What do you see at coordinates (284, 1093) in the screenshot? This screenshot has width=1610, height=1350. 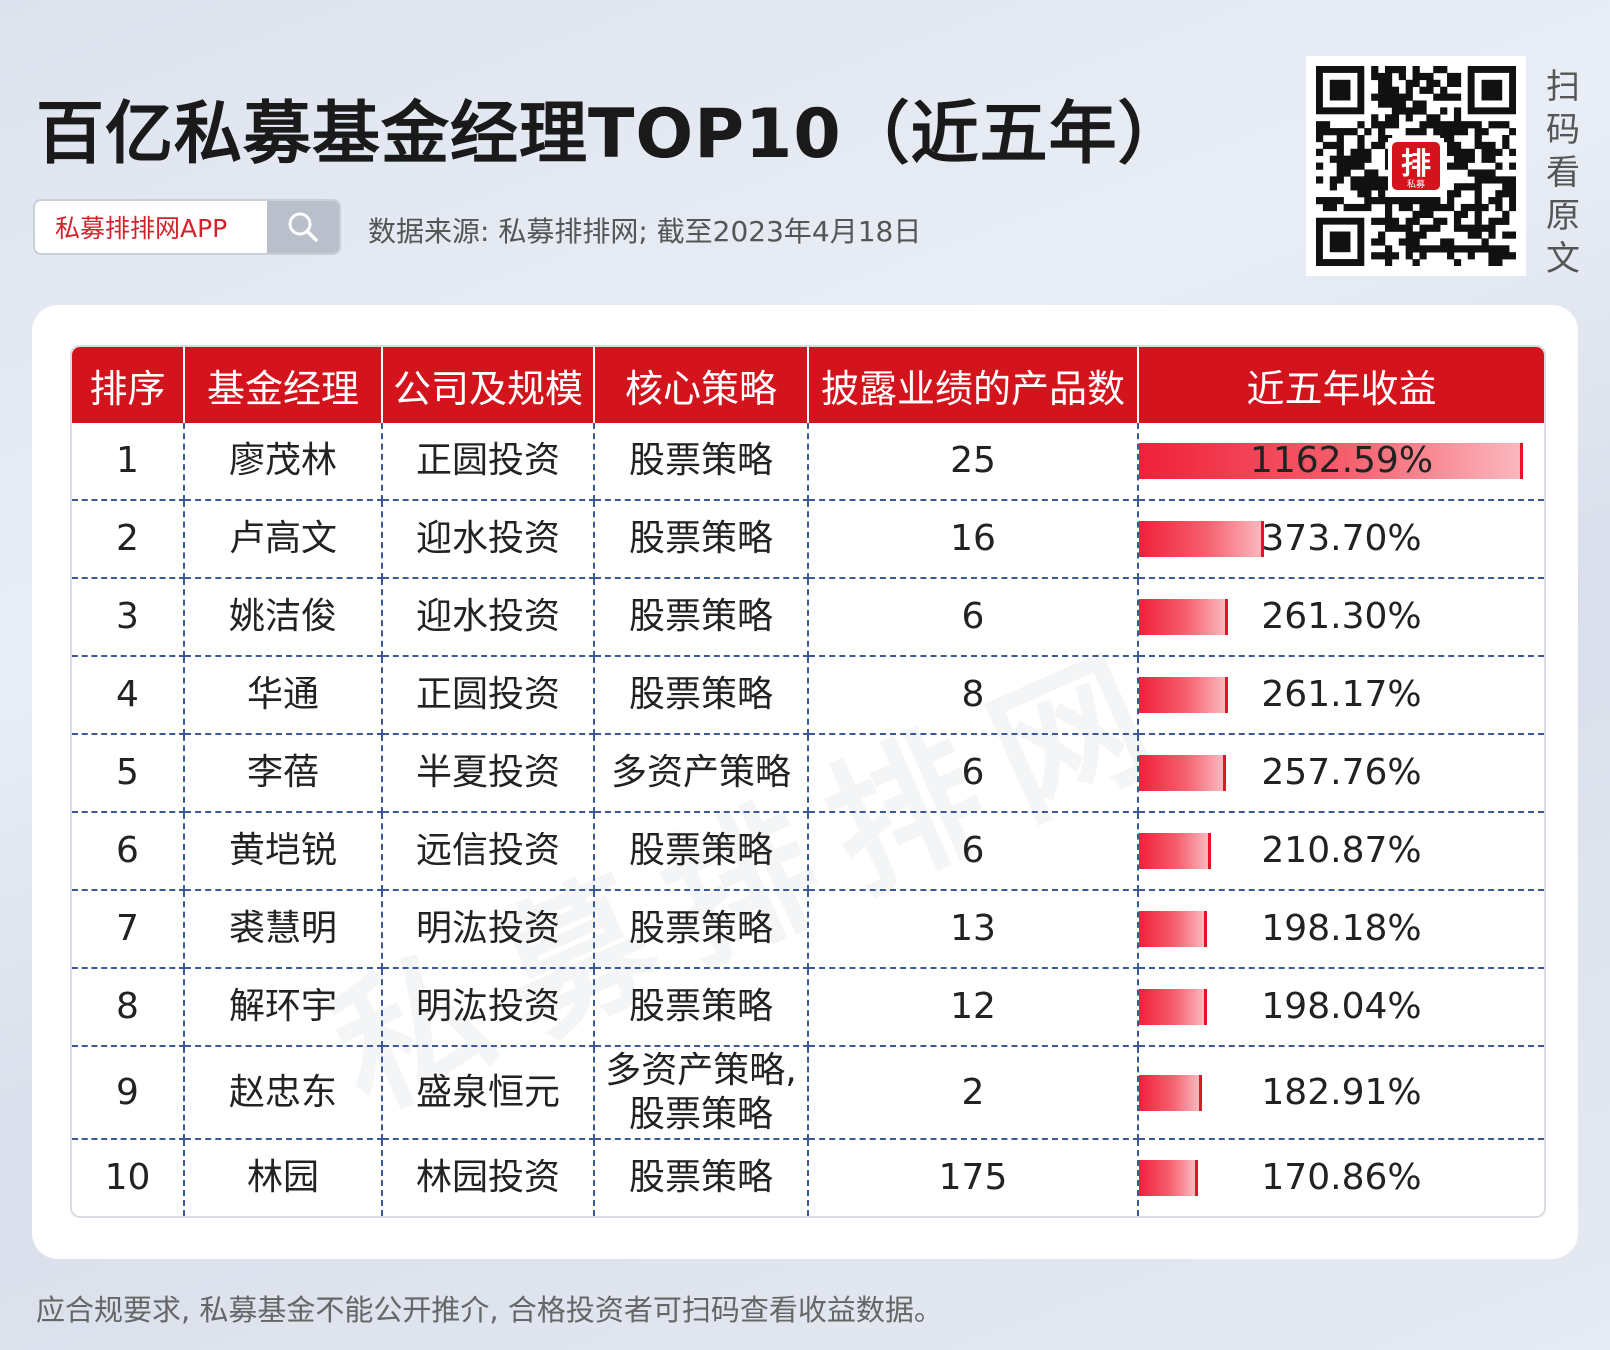 I see `cell-manager: 赵忠东` at bounding box center [284, 1093].